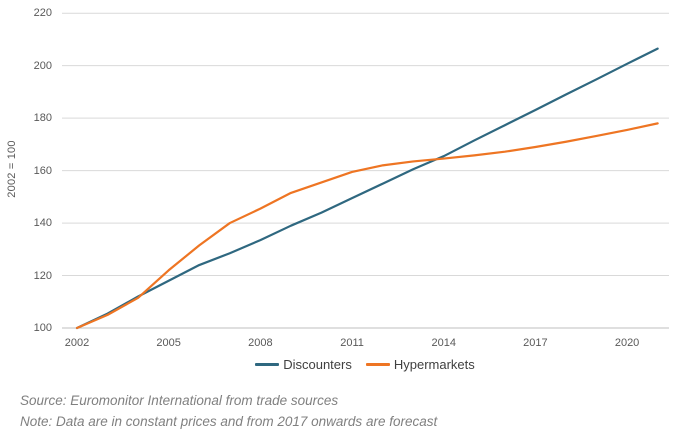 The height and width of the screenshot is (441, 680). Describe the element at coordinates (77, 343) in the screenshot. I see `x-tick-label: 2002` at that location.